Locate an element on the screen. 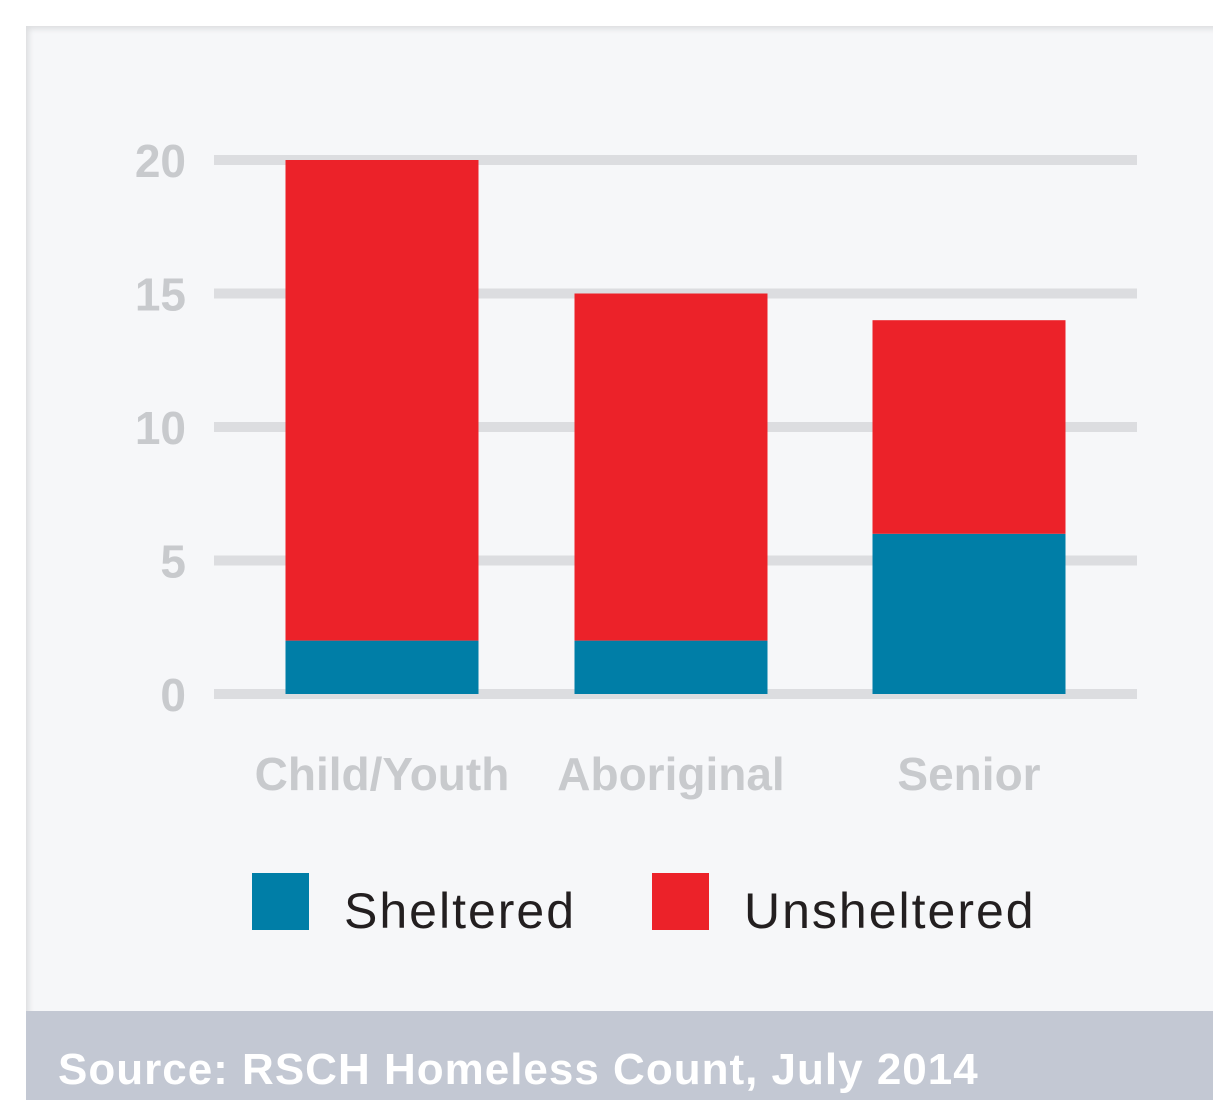 This screenshot has height=1100, width=1213. bar-child-youth-sheltered is located at coordinates (382, 667).